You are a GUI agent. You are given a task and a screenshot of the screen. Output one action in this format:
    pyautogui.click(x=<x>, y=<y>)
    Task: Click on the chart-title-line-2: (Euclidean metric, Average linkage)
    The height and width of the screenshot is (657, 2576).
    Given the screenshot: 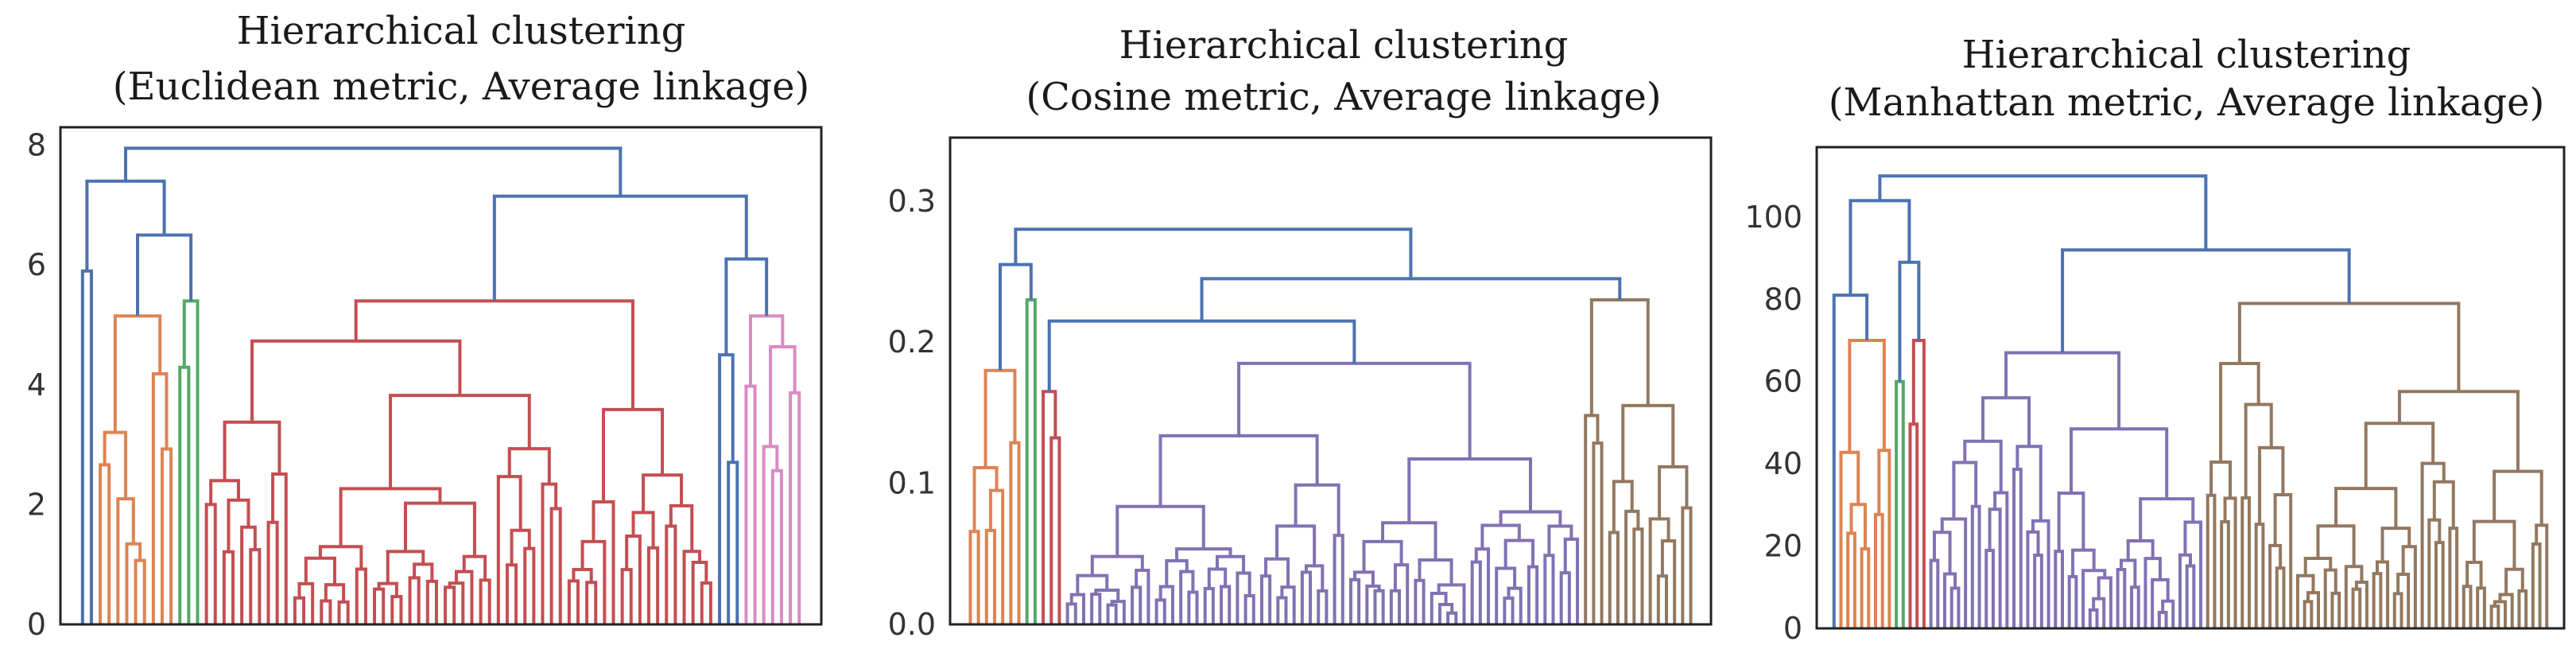 What is the action you would take?
    pyautogui.click(x=461, y=86)
    